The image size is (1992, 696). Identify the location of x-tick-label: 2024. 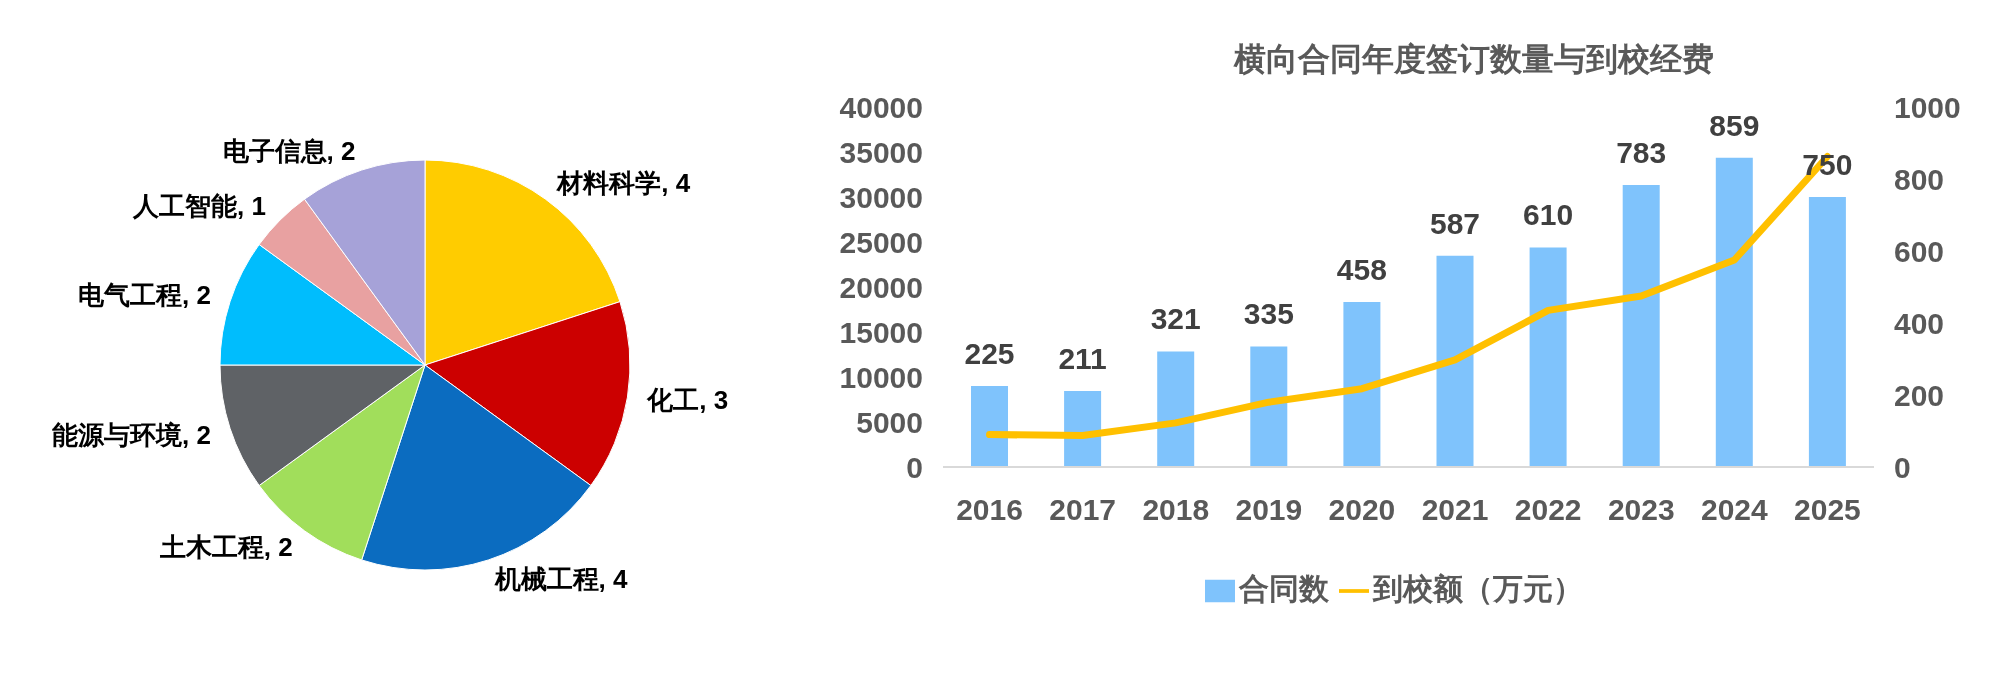
(1734, 510).